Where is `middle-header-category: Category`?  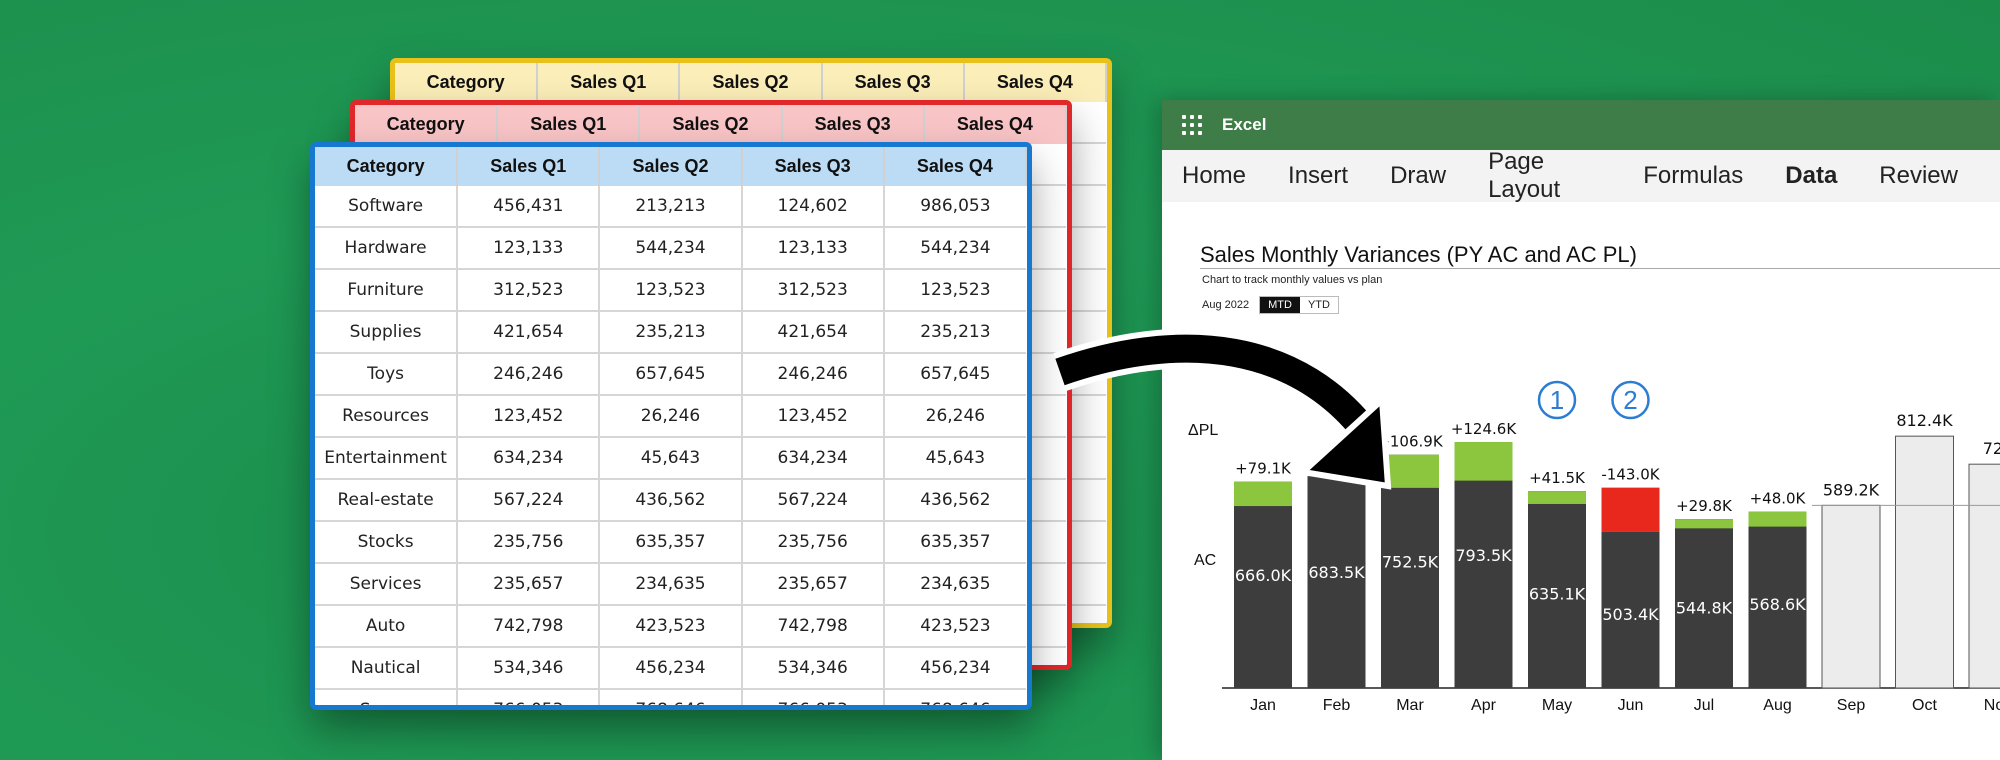 middle-header-category: Category is located at coordinates (427, 124).